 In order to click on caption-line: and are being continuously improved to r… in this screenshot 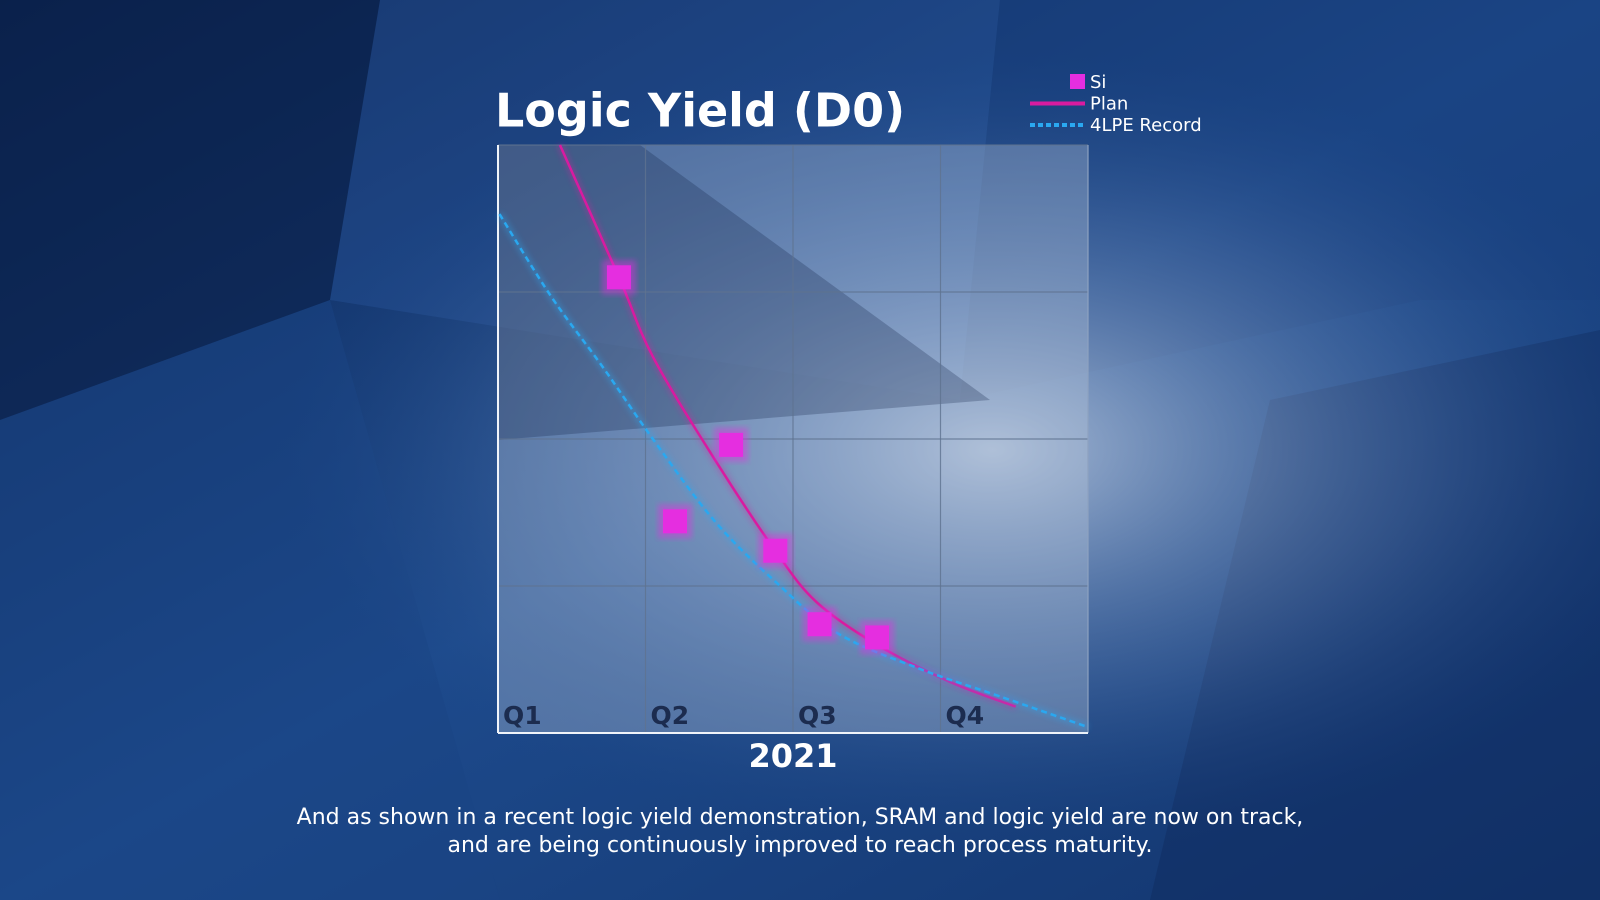, I will do `click(800, 845)`.